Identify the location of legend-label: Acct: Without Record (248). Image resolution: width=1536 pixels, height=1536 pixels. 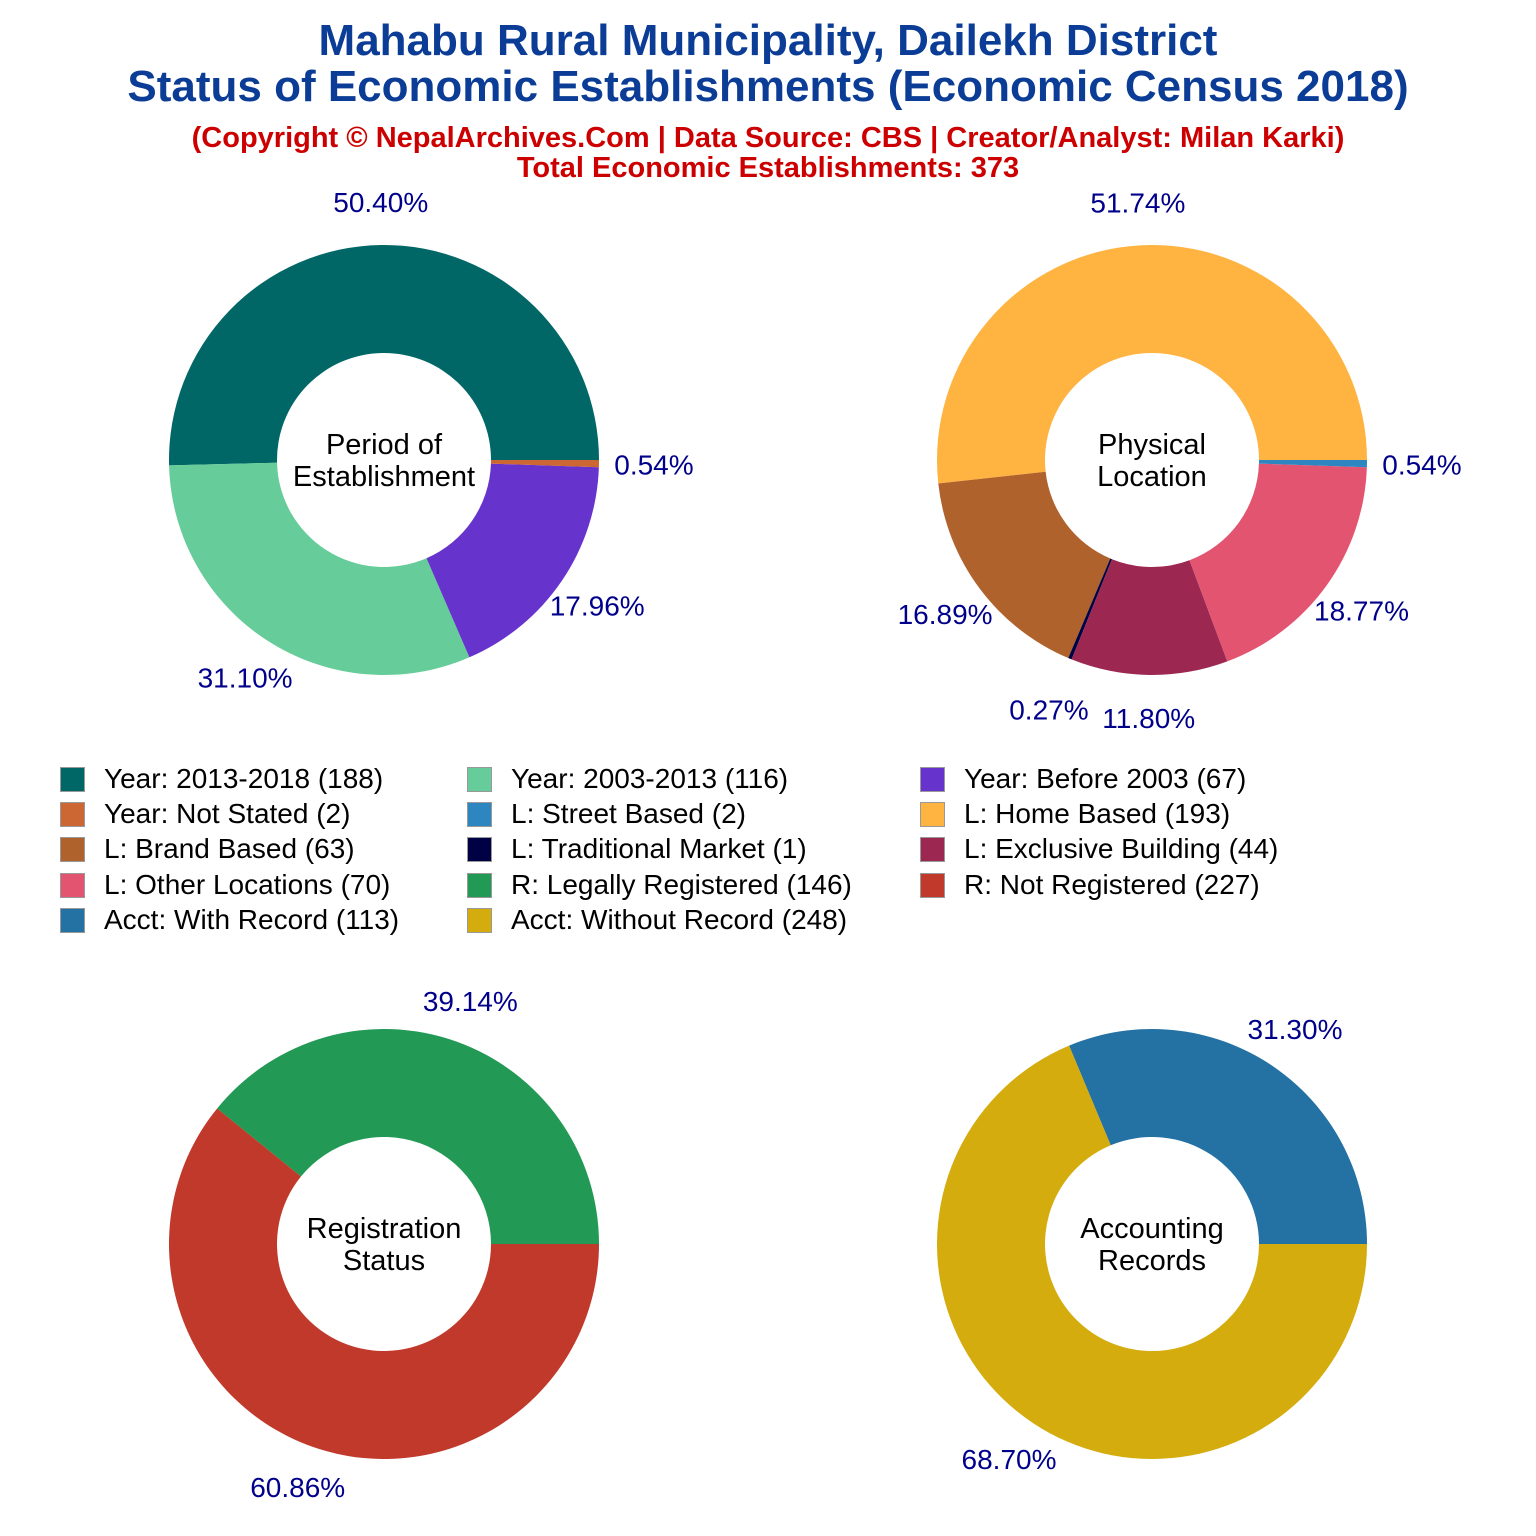
(679, 919).